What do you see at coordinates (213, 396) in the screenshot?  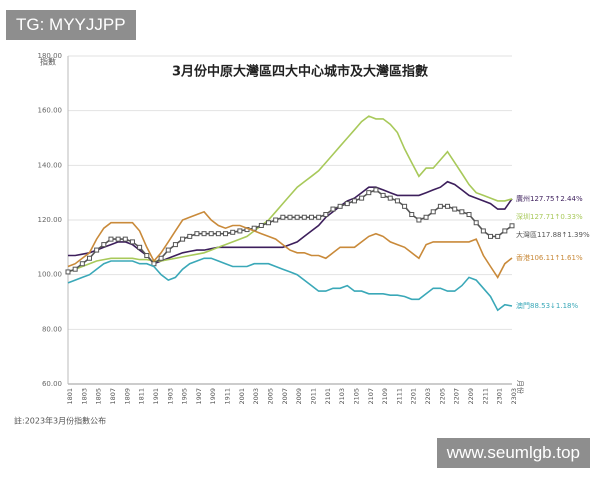 I see `x-tick-label: 1909` at bounding box center [213, 396].